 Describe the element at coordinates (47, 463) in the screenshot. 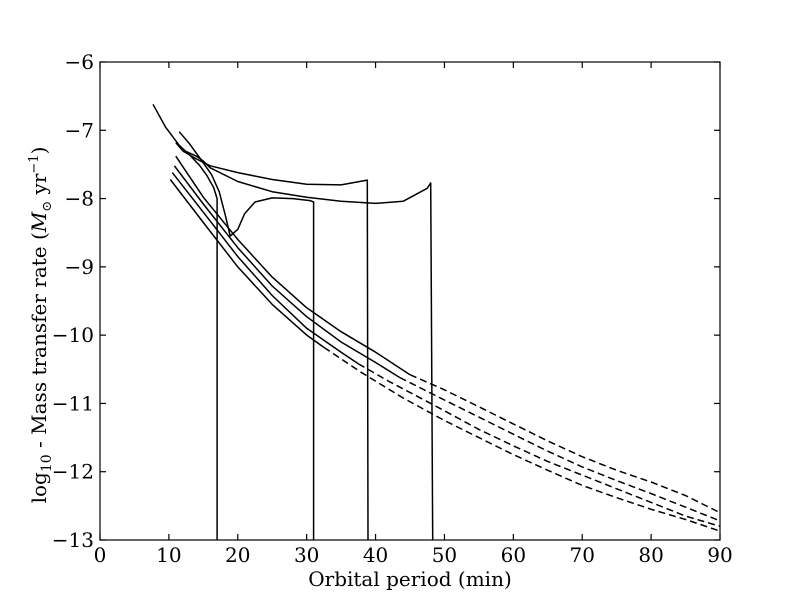

I see `y-label-log-sub: 10` at that location.